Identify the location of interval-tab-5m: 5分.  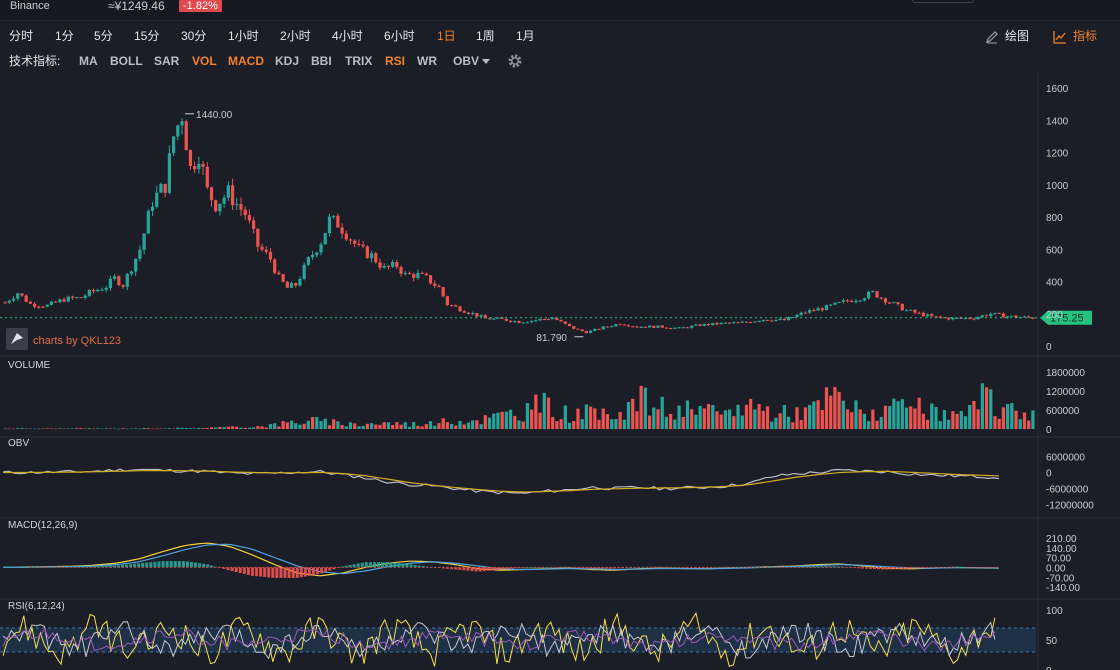
(103, 36).